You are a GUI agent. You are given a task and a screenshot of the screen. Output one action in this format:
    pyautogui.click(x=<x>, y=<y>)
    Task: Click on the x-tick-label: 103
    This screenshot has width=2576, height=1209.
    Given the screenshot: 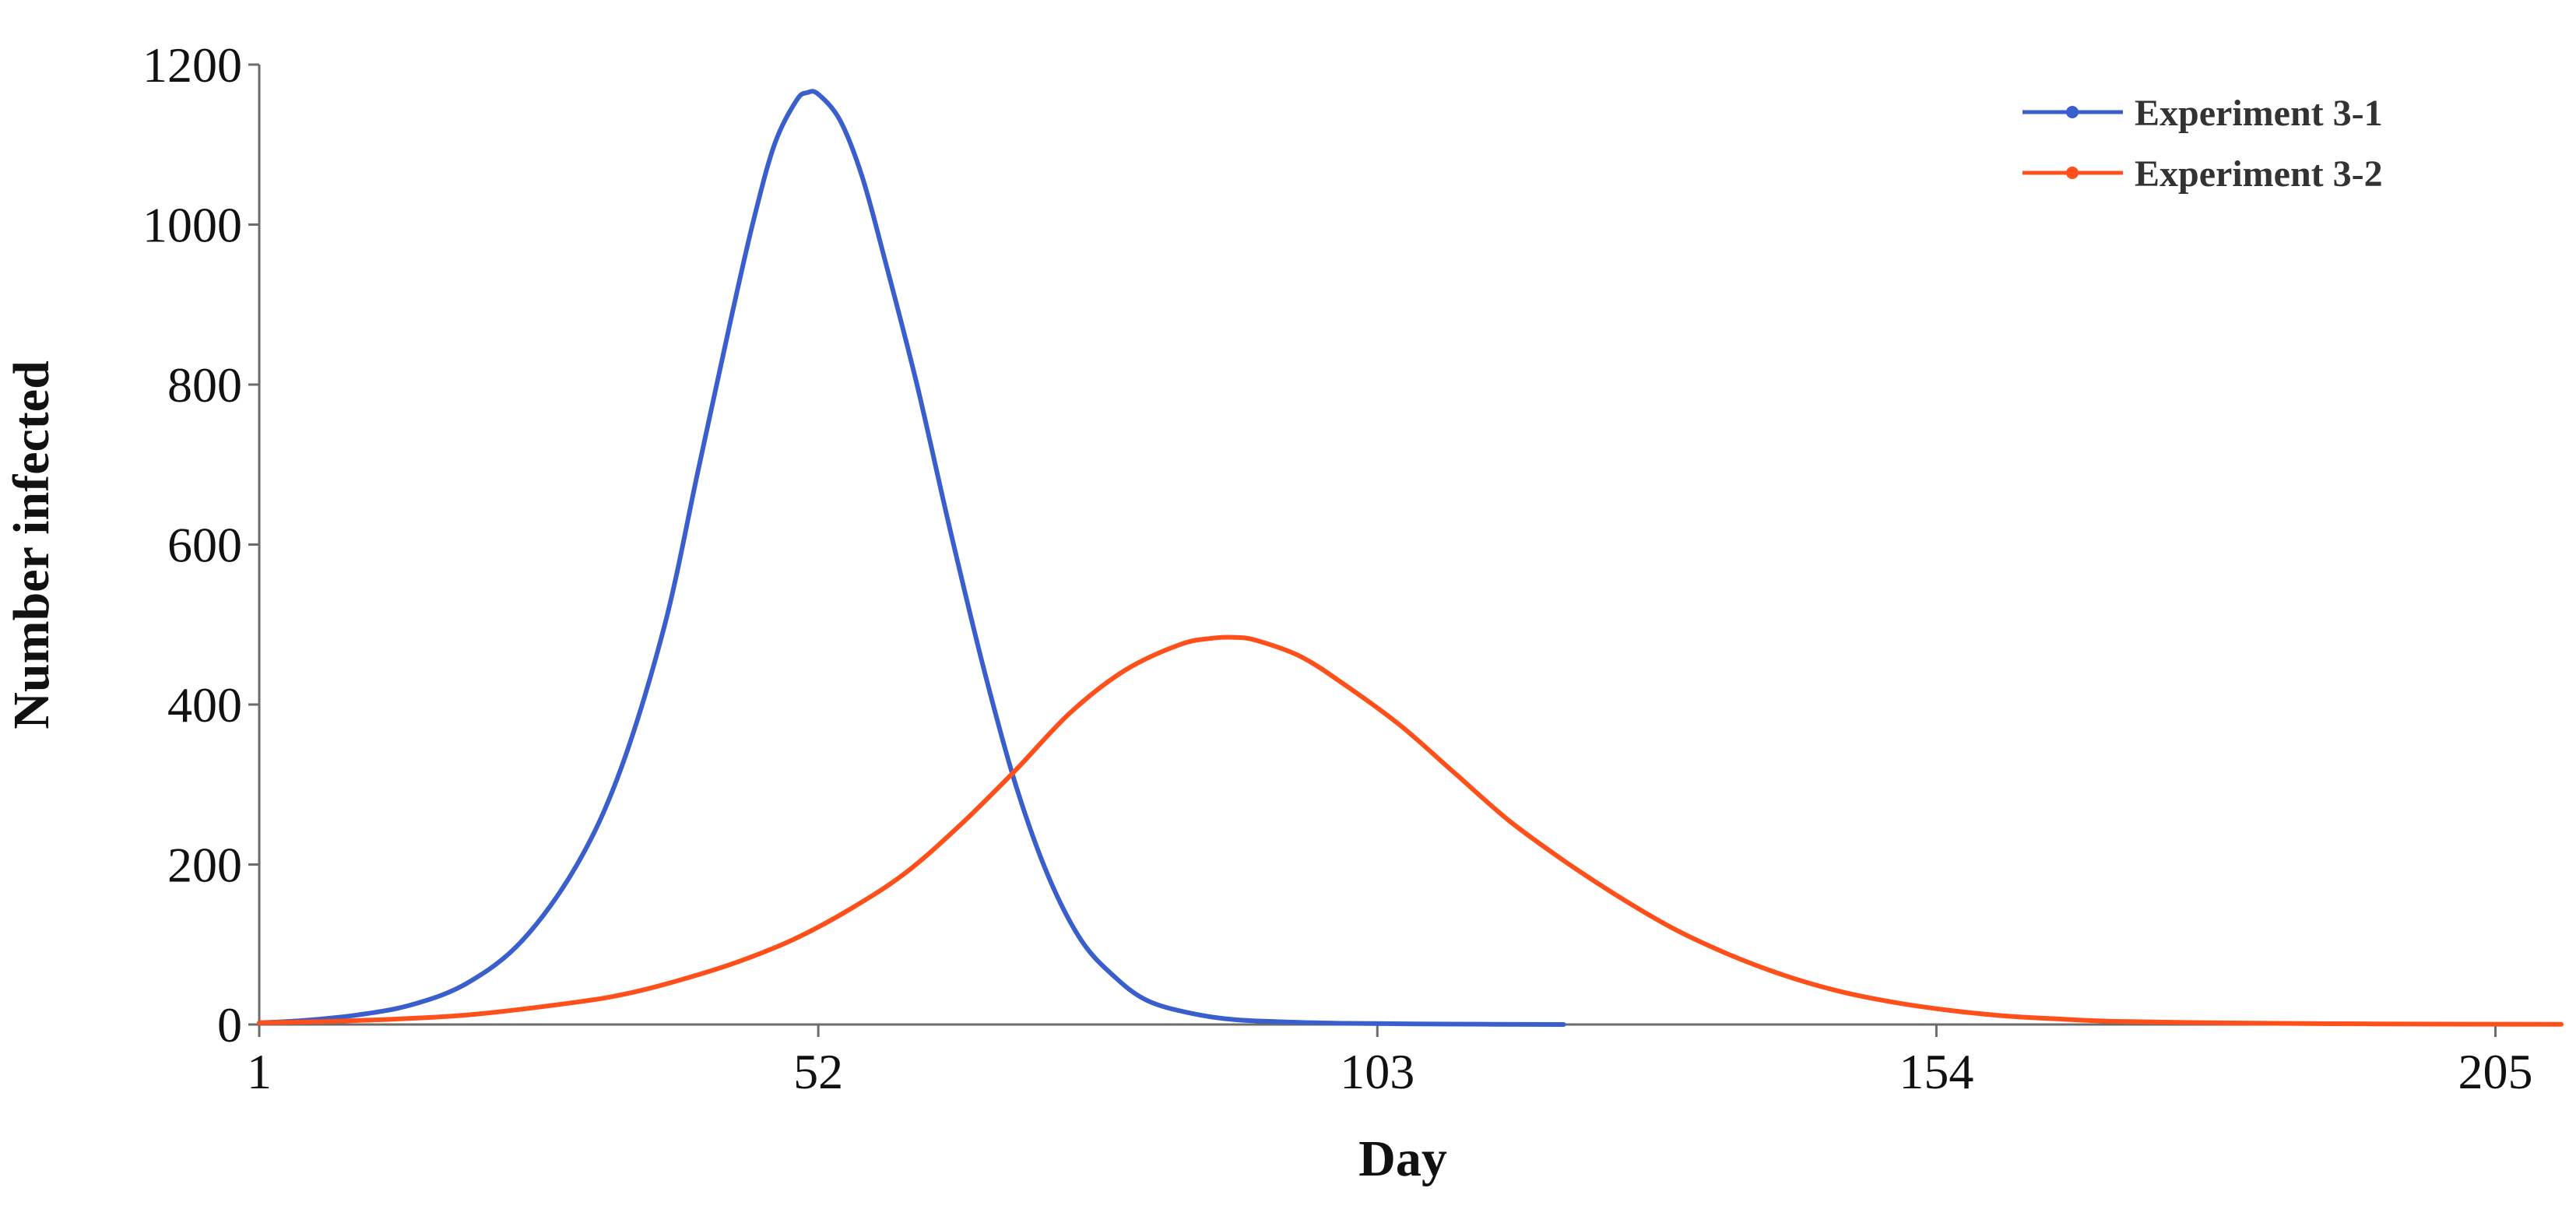 What is the action you would take?
    pyautogui.click(x=1377, y=1072)
    